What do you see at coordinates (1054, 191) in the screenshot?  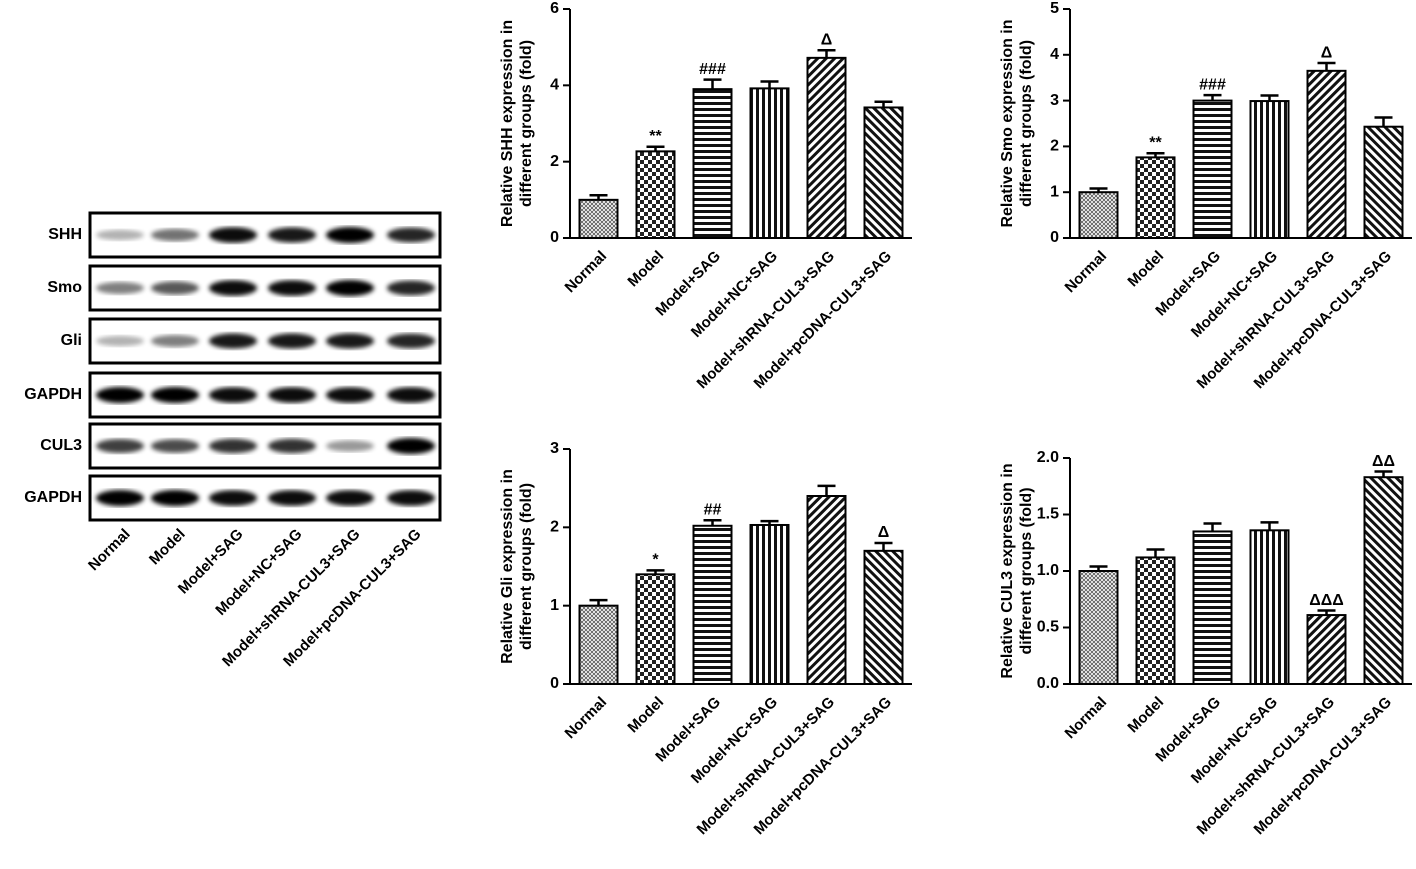 I see `y-tick-label: 1` at bounding box center [1054, 191].